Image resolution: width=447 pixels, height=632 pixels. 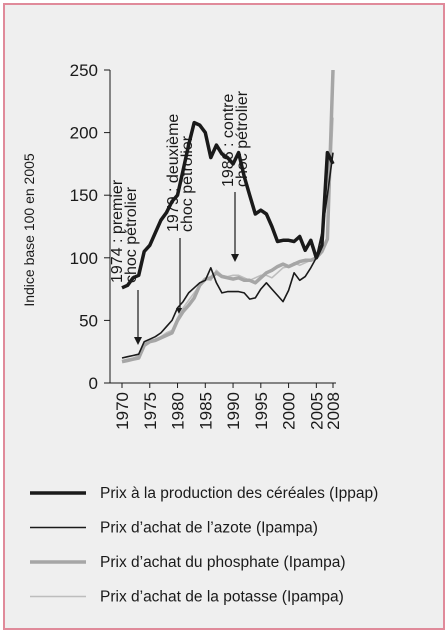 I want to click on legend-label: Prix d’achat de l’azote (Ipampa), so click(x=209, y=528).